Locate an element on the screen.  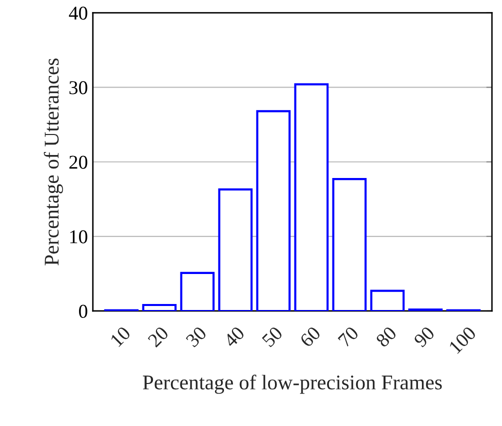
x-tick-label: 80 is located at coordinates (386, 337).